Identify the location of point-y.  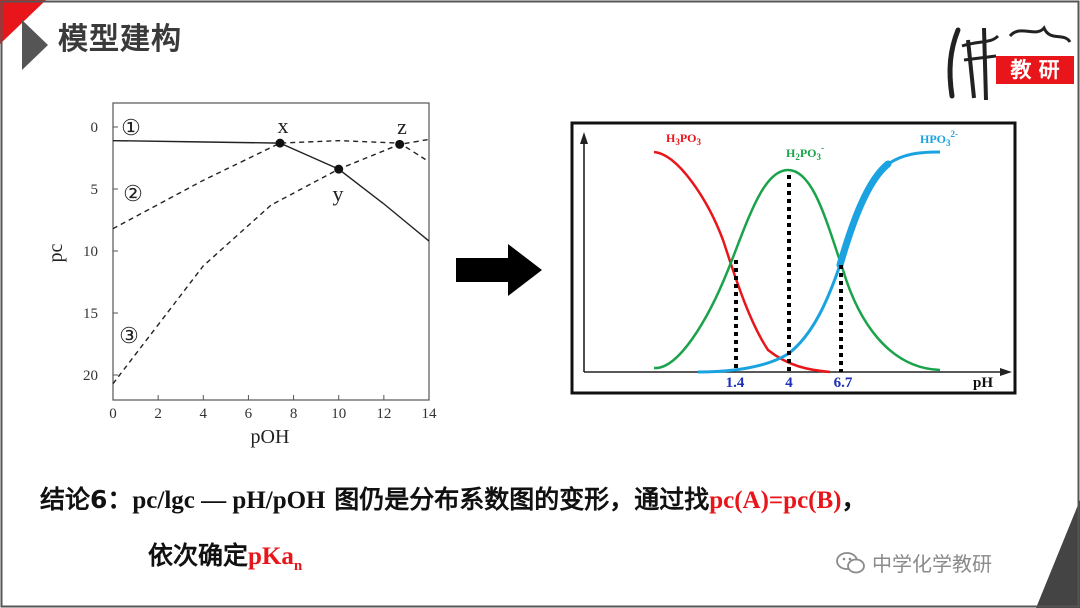
(339, 169).